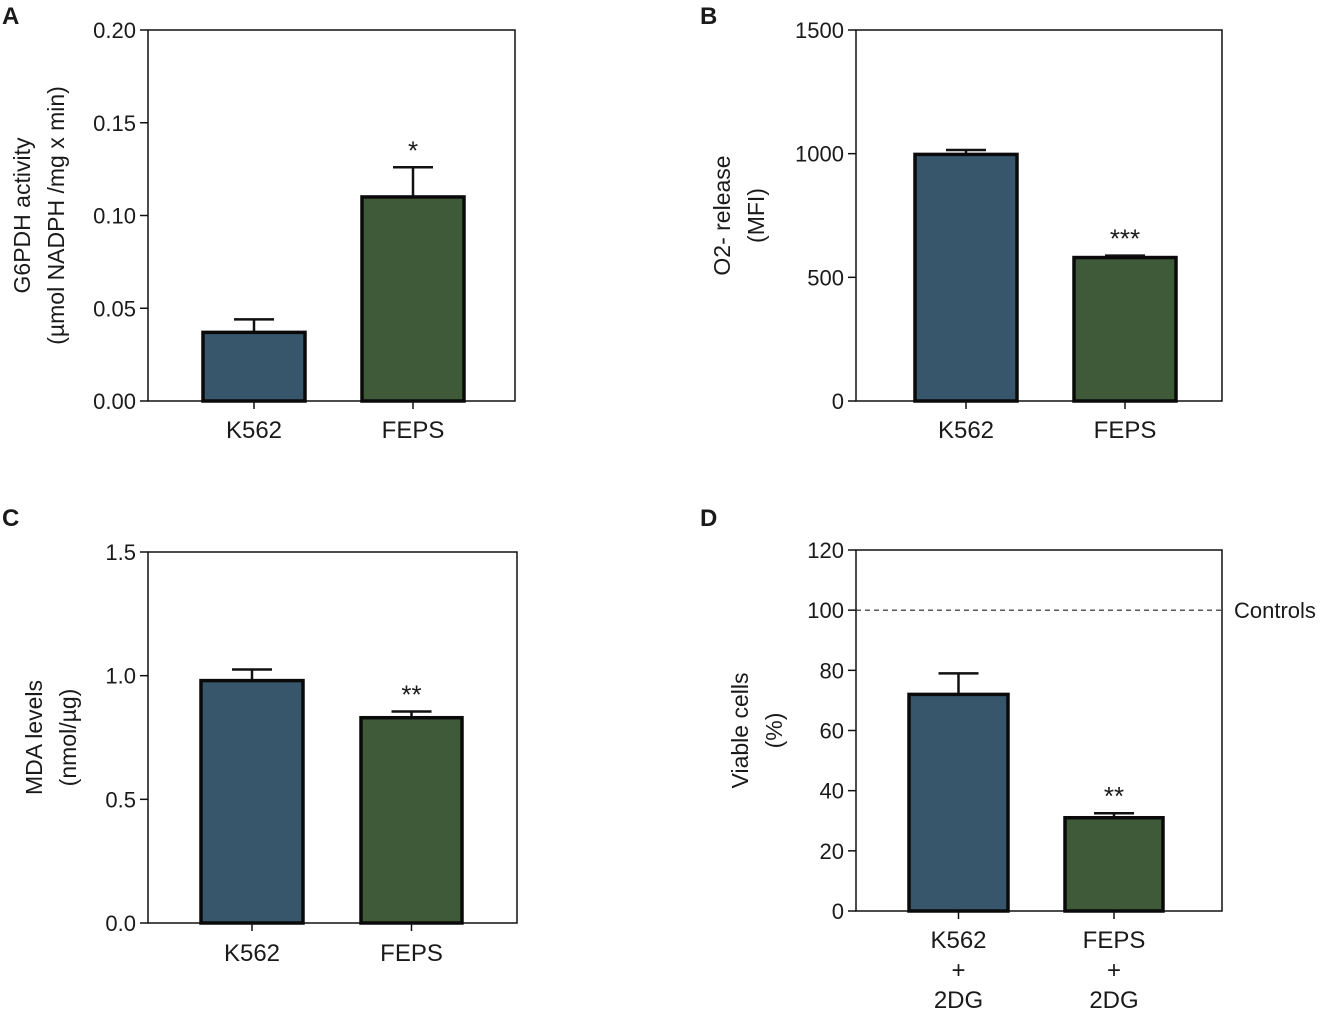 This screenshot has width=1329, height=1015. What do you see at coordinates (120, 799) in the screenshot?
I see `y-tick-label: 0.5` at bounding box center [120, 799].